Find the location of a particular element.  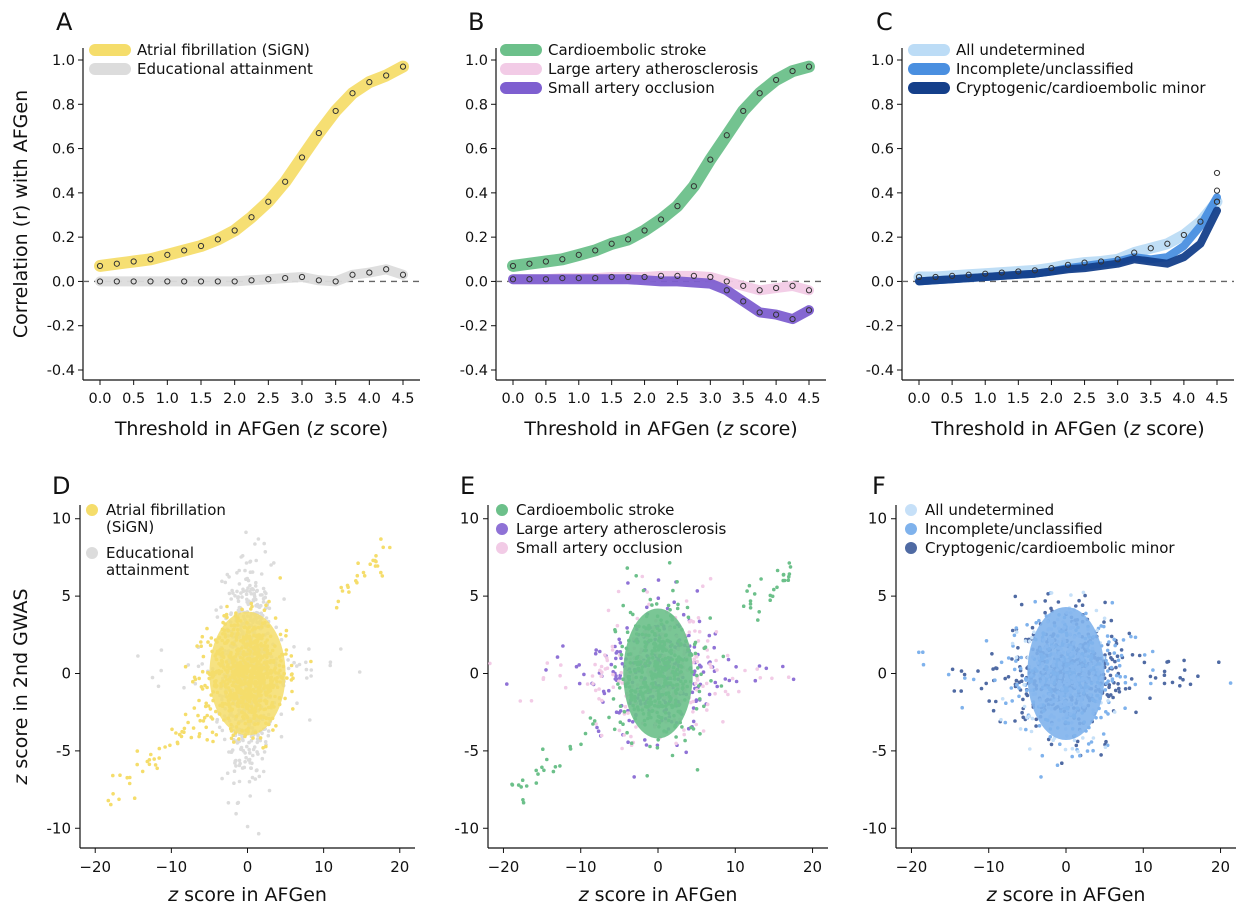

panel-letter: F is located at coordinates (879, 486).